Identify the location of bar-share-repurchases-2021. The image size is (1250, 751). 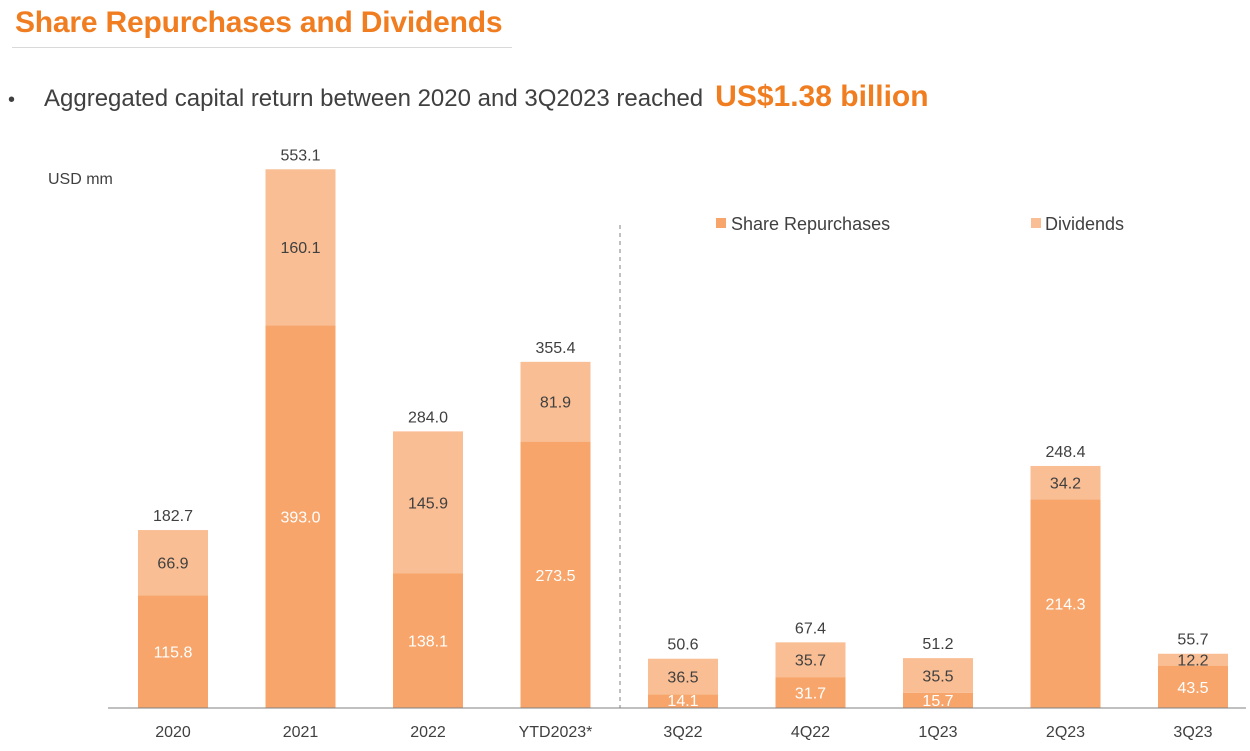
(300, 516).